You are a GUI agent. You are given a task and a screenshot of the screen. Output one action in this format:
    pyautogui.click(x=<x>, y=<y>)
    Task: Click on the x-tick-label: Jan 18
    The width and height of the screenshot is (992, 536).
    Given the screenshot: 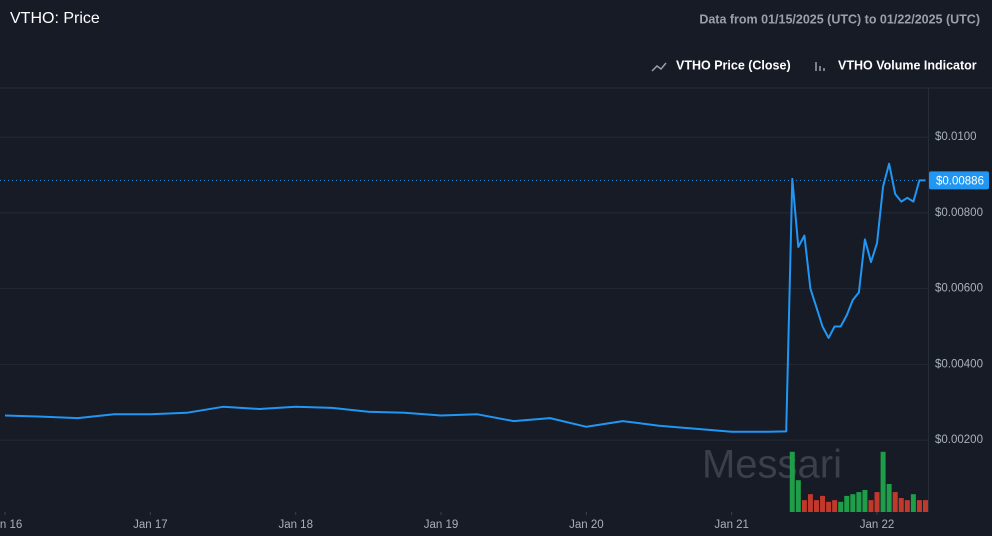 What is the action you would take?
    pyautogui.click(x=295, y=525)
    